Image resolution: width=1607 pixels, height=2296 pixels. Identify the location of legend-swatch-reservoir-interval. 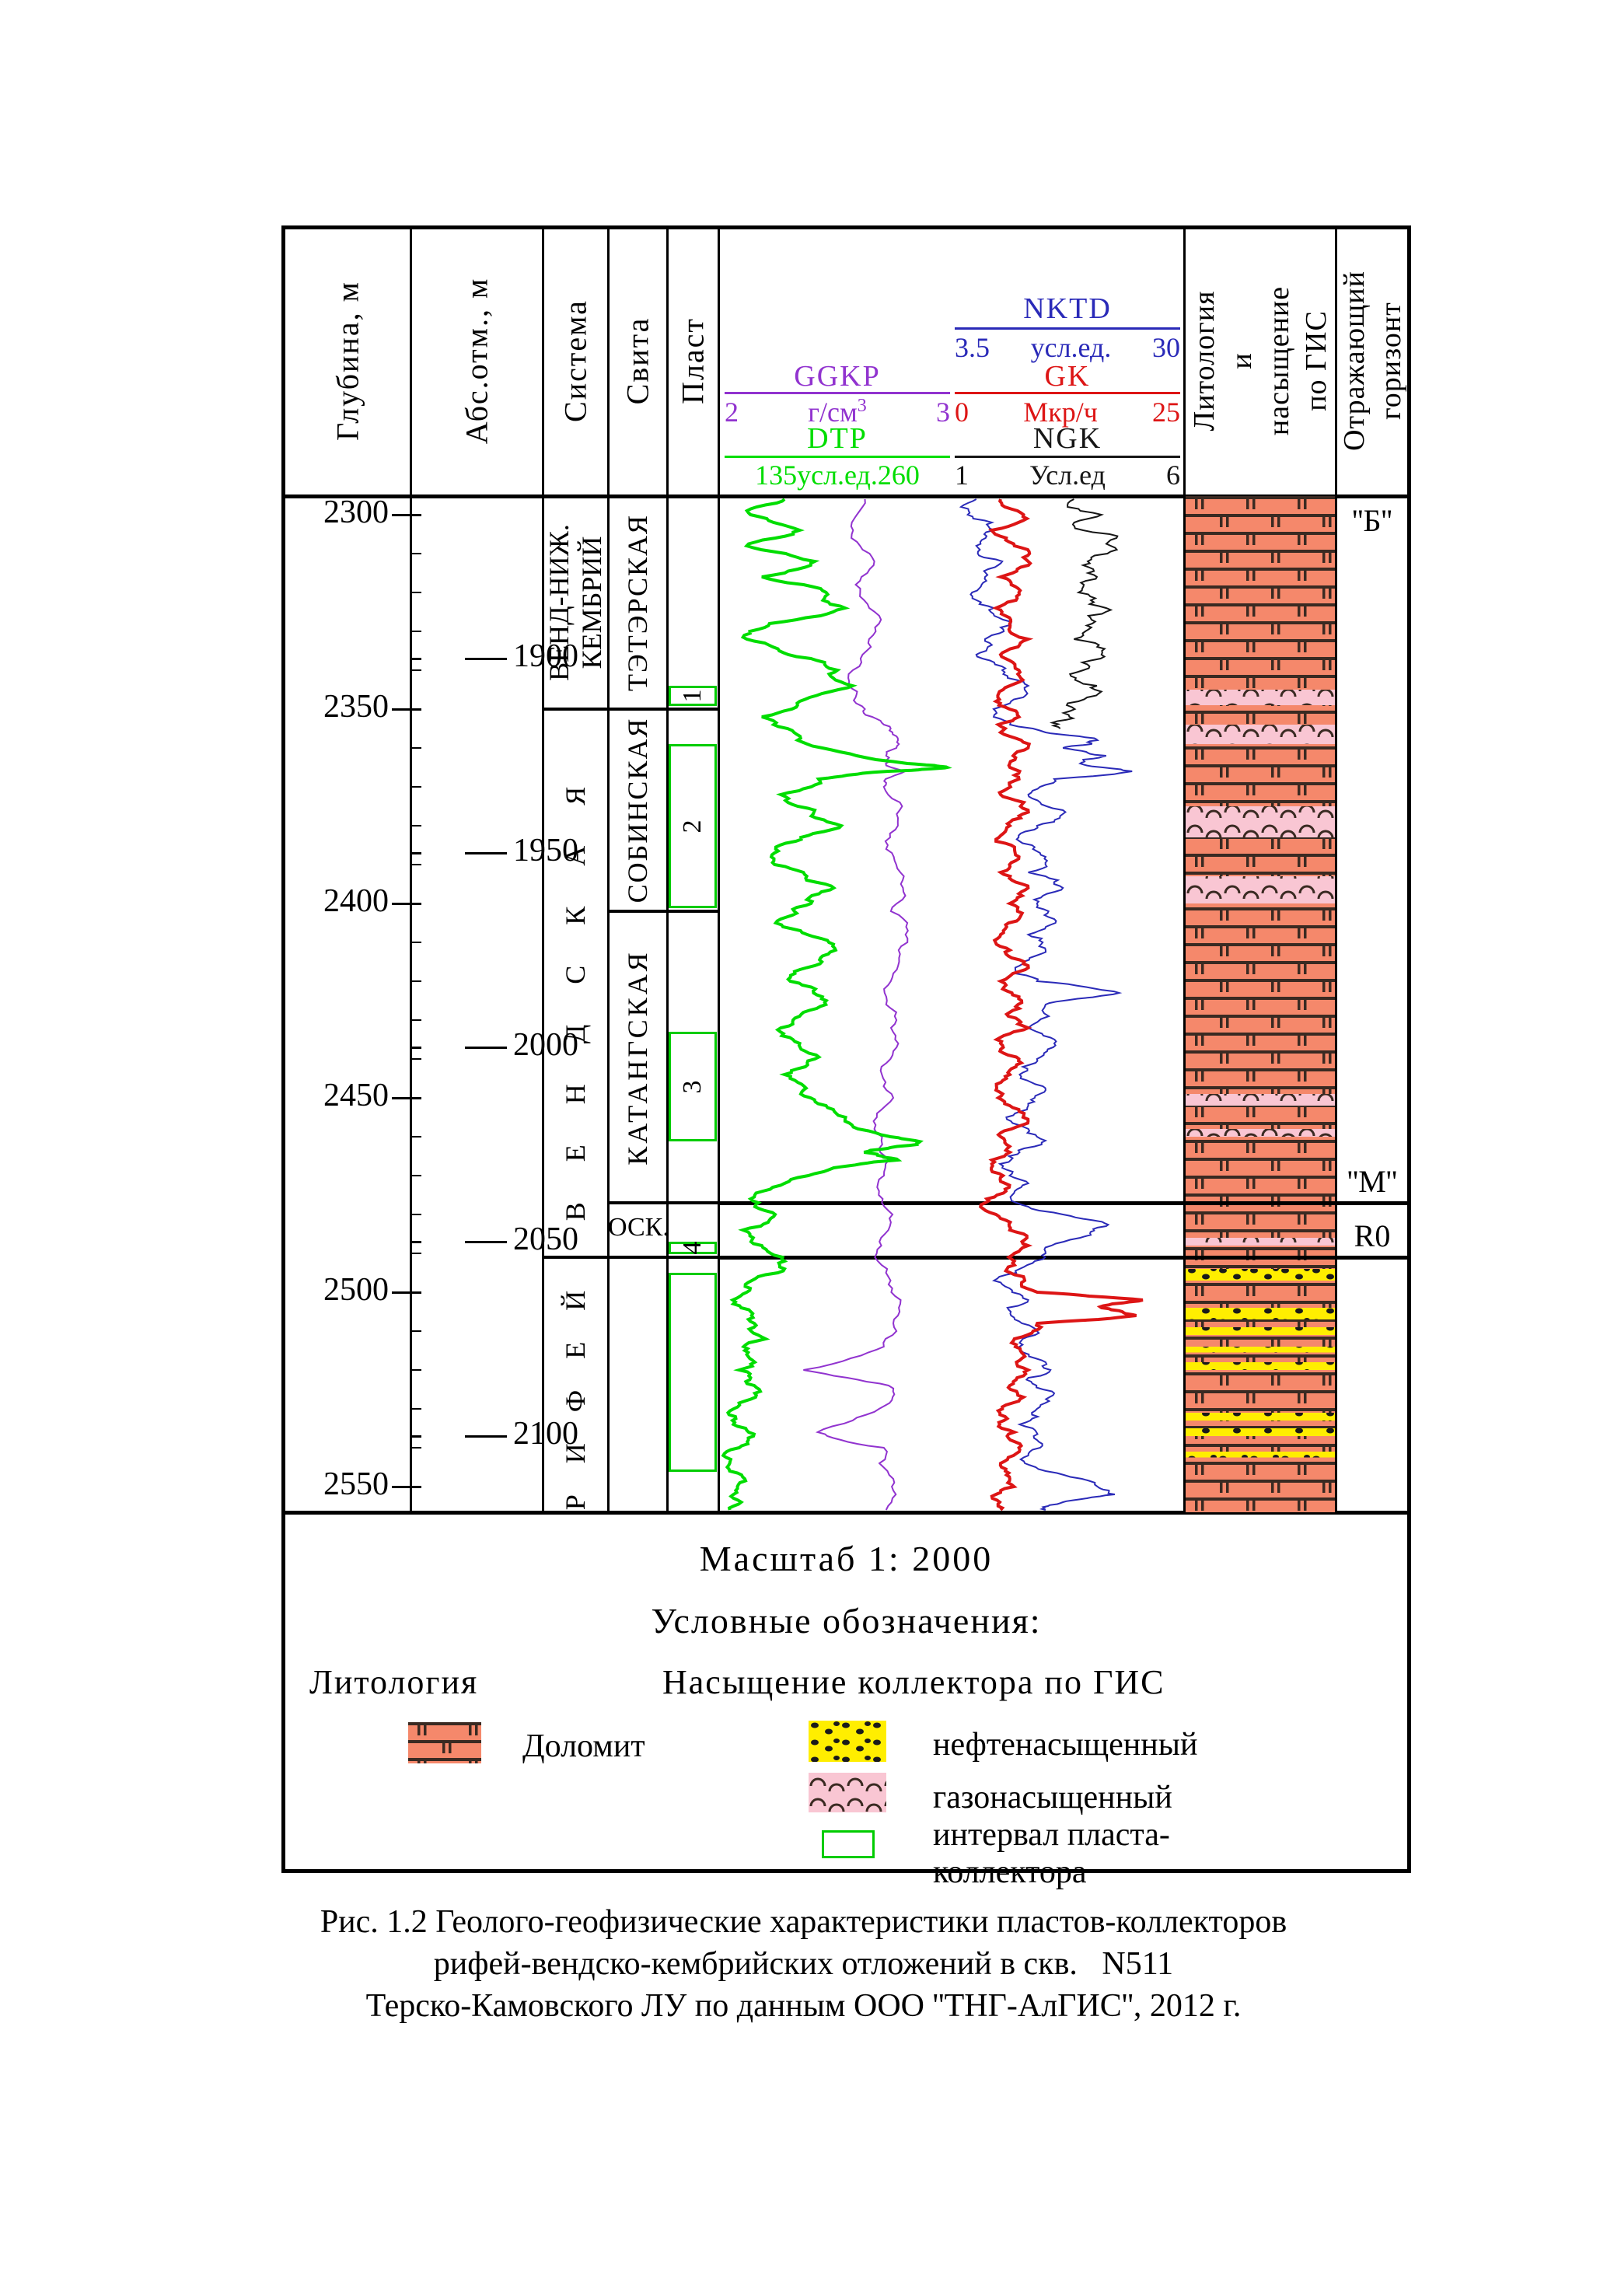
(849, 1844).